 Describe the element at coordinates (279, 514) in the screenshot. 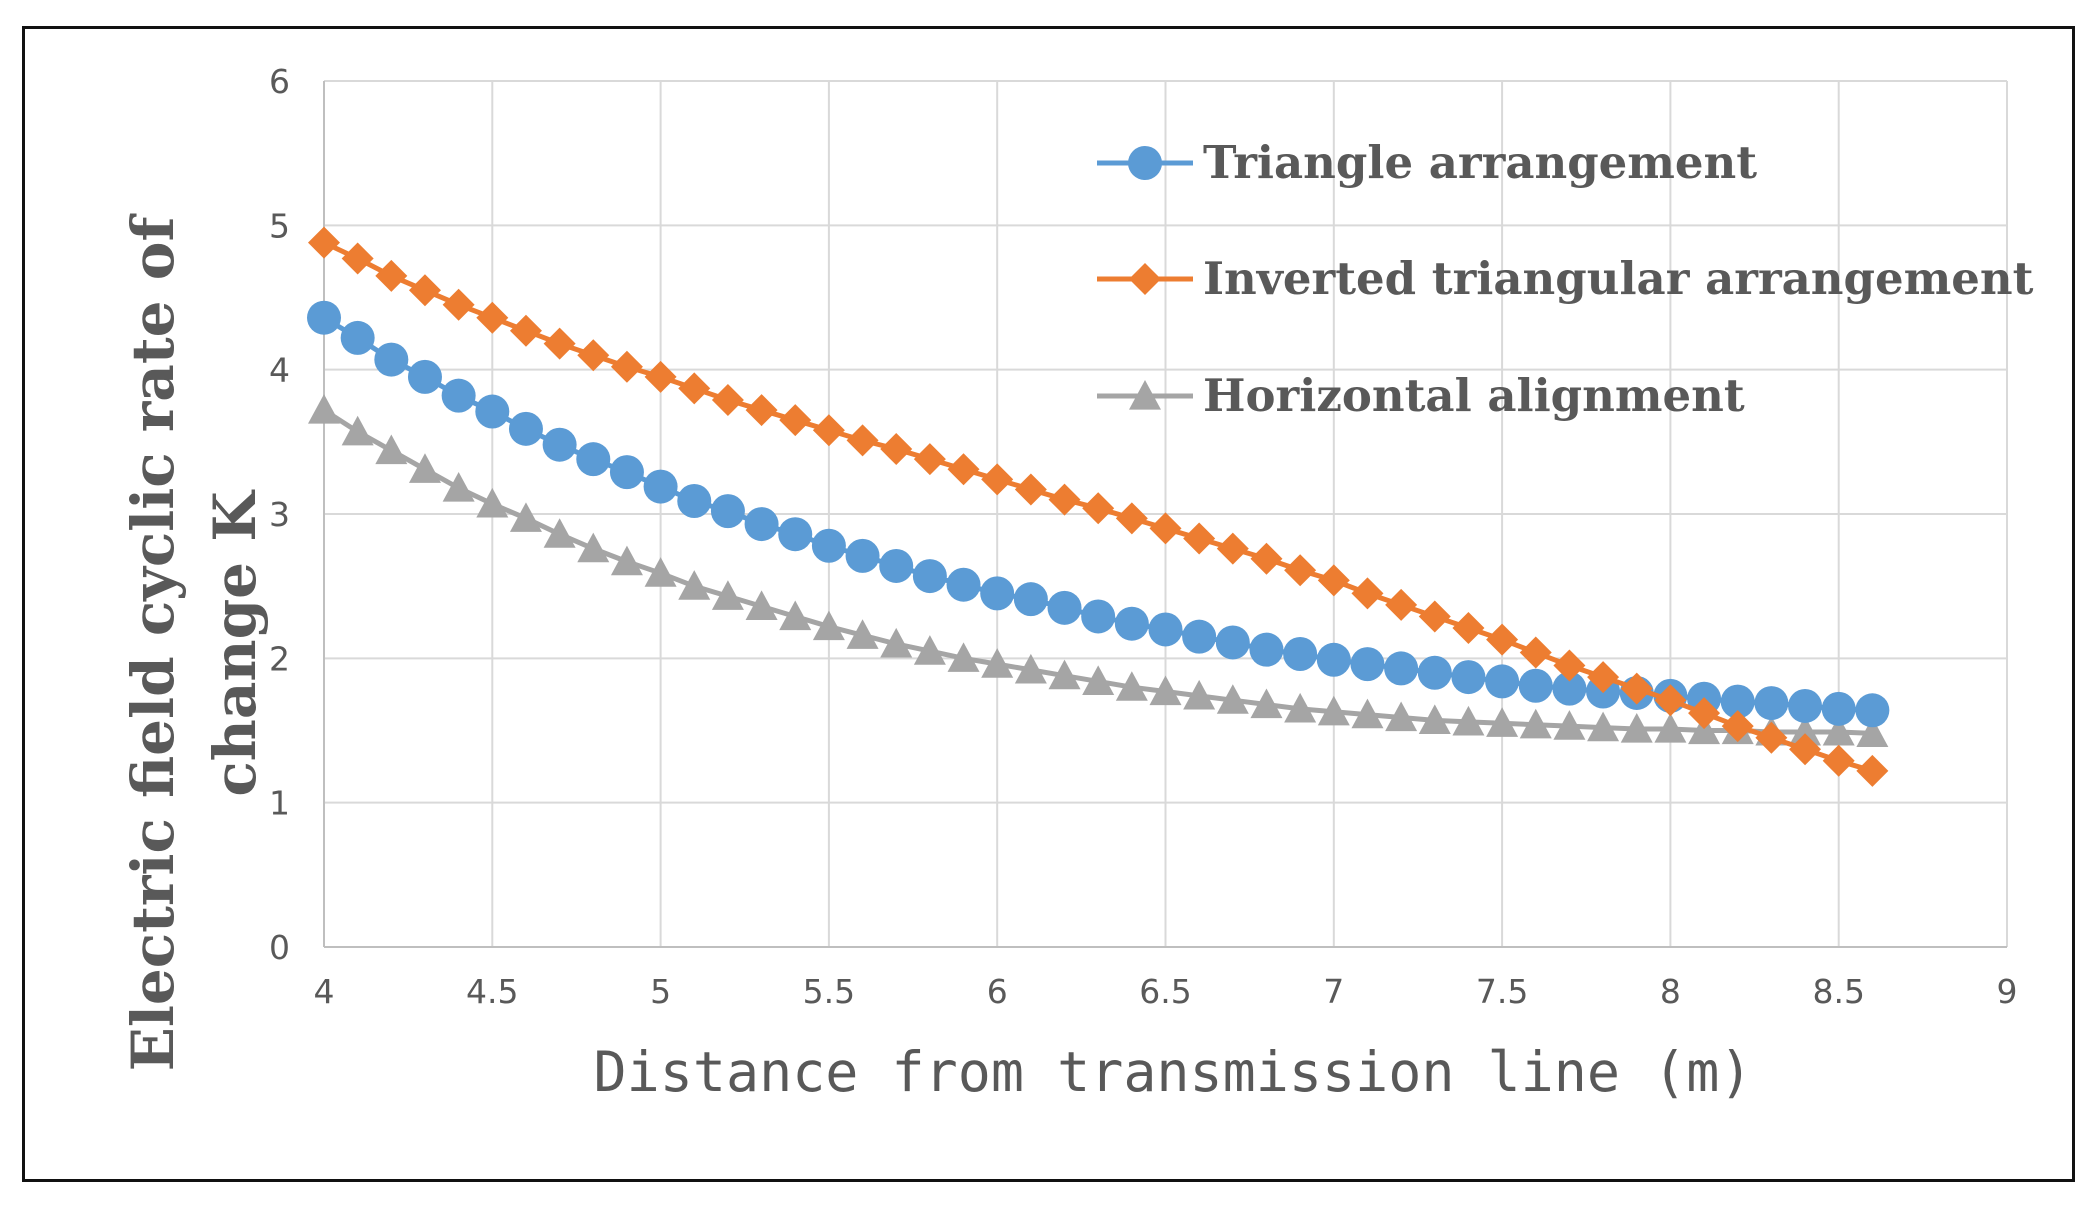

I see `y-tick-label: 3` at that location.